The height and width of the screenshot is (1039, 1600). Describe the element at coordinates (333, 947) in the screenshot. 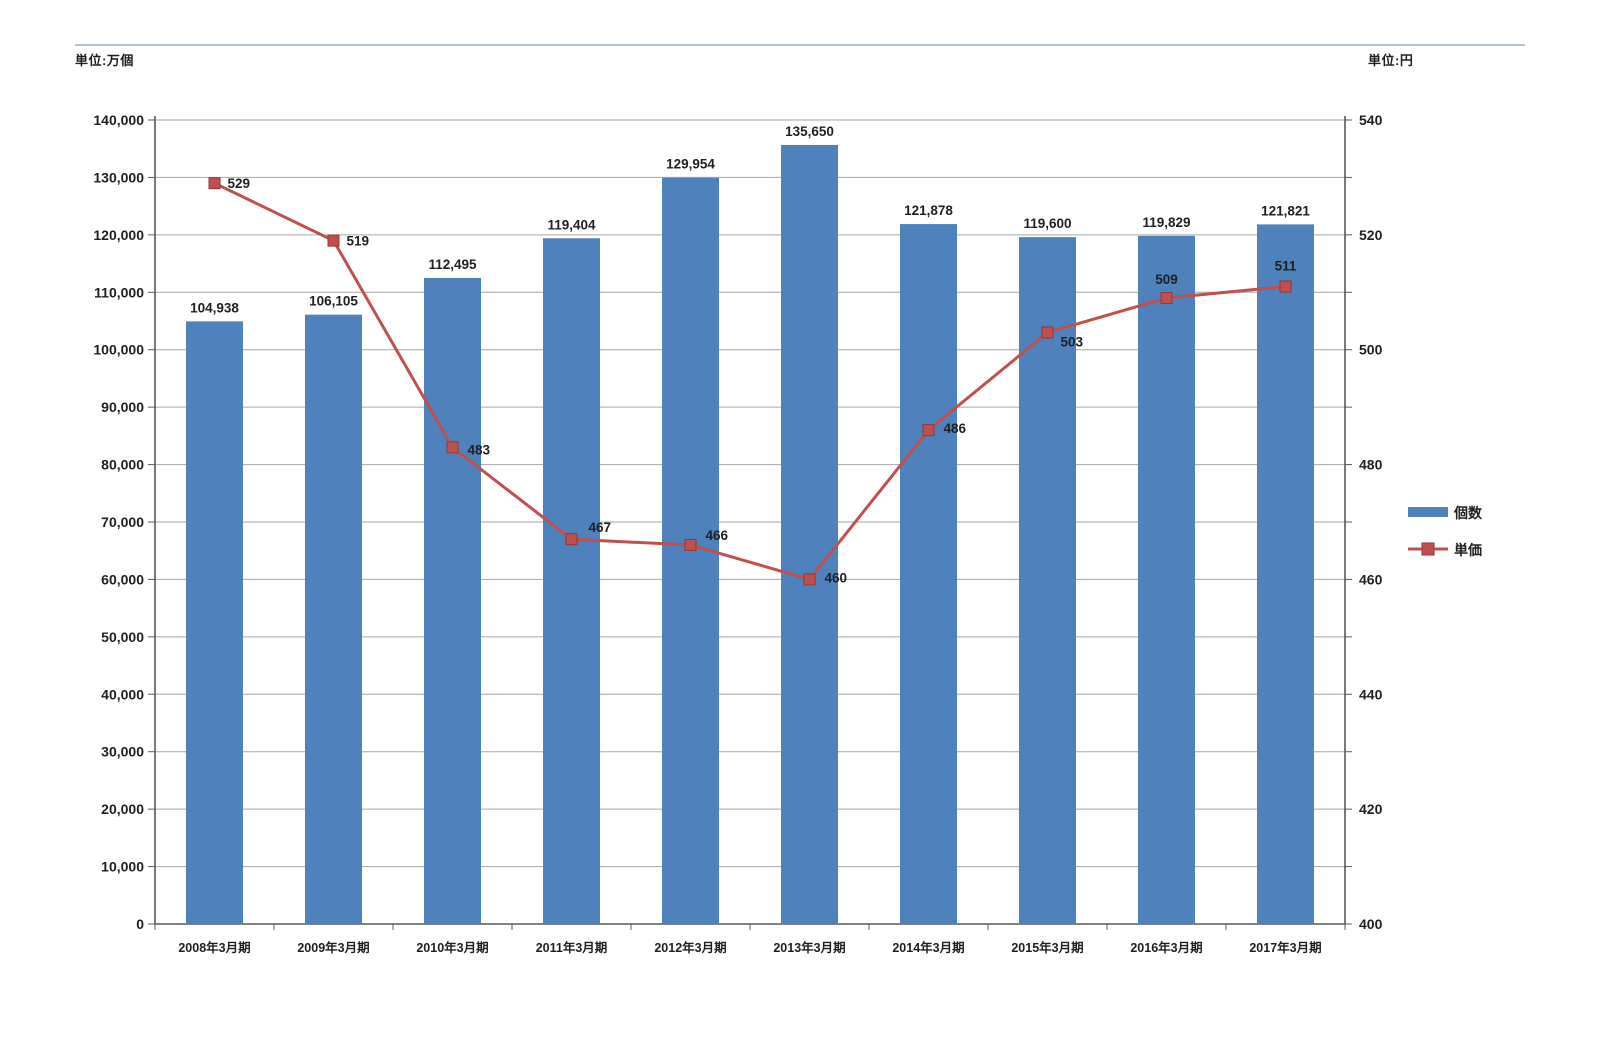

I see `x-axis-category-label: 2009年3月期` at that location.